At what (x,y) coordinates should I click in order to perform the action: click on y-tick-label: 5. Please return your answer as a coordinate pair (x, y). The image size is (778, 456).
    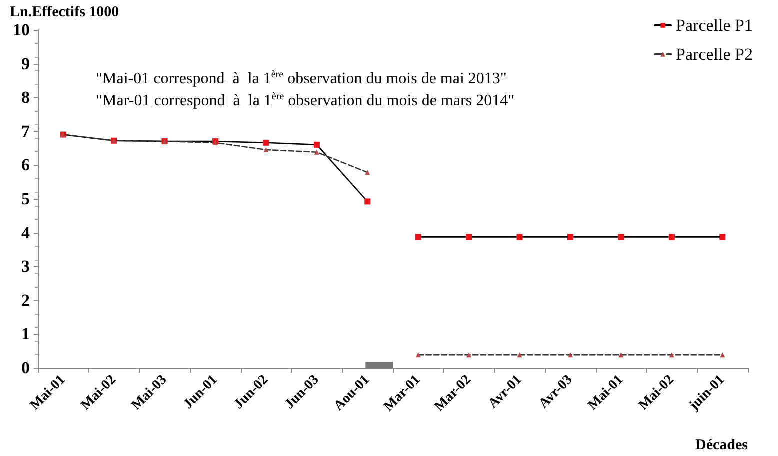
    Looking at the image, I should click on (26, 199).